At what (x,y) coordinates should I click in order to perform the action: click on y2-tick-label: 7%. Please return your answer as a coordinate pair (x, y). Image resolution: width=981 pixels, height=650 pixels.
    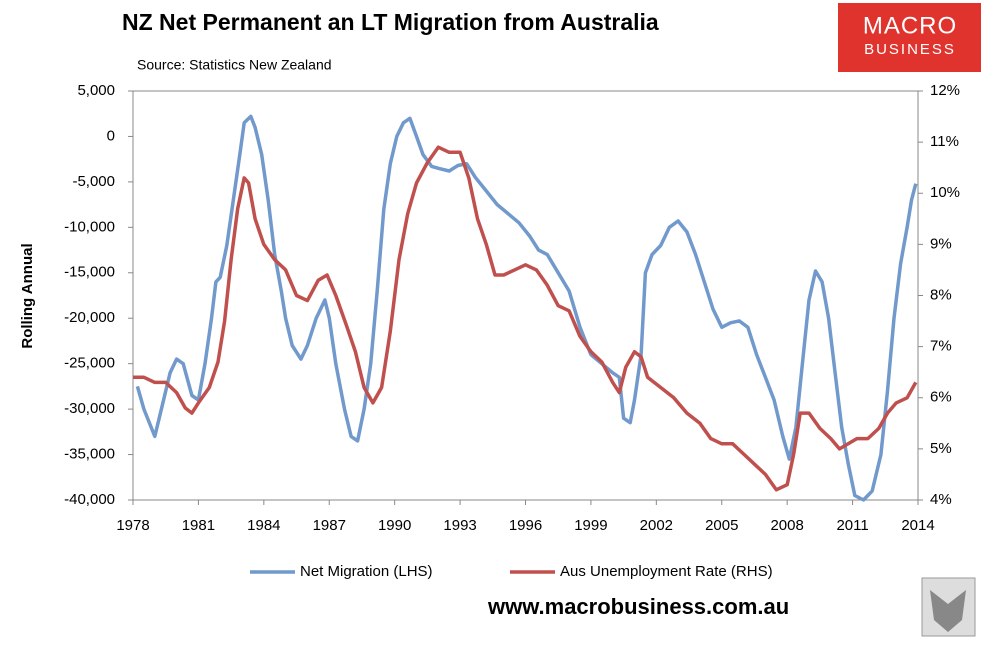
    Looking at the image, I should click on (941, 346).